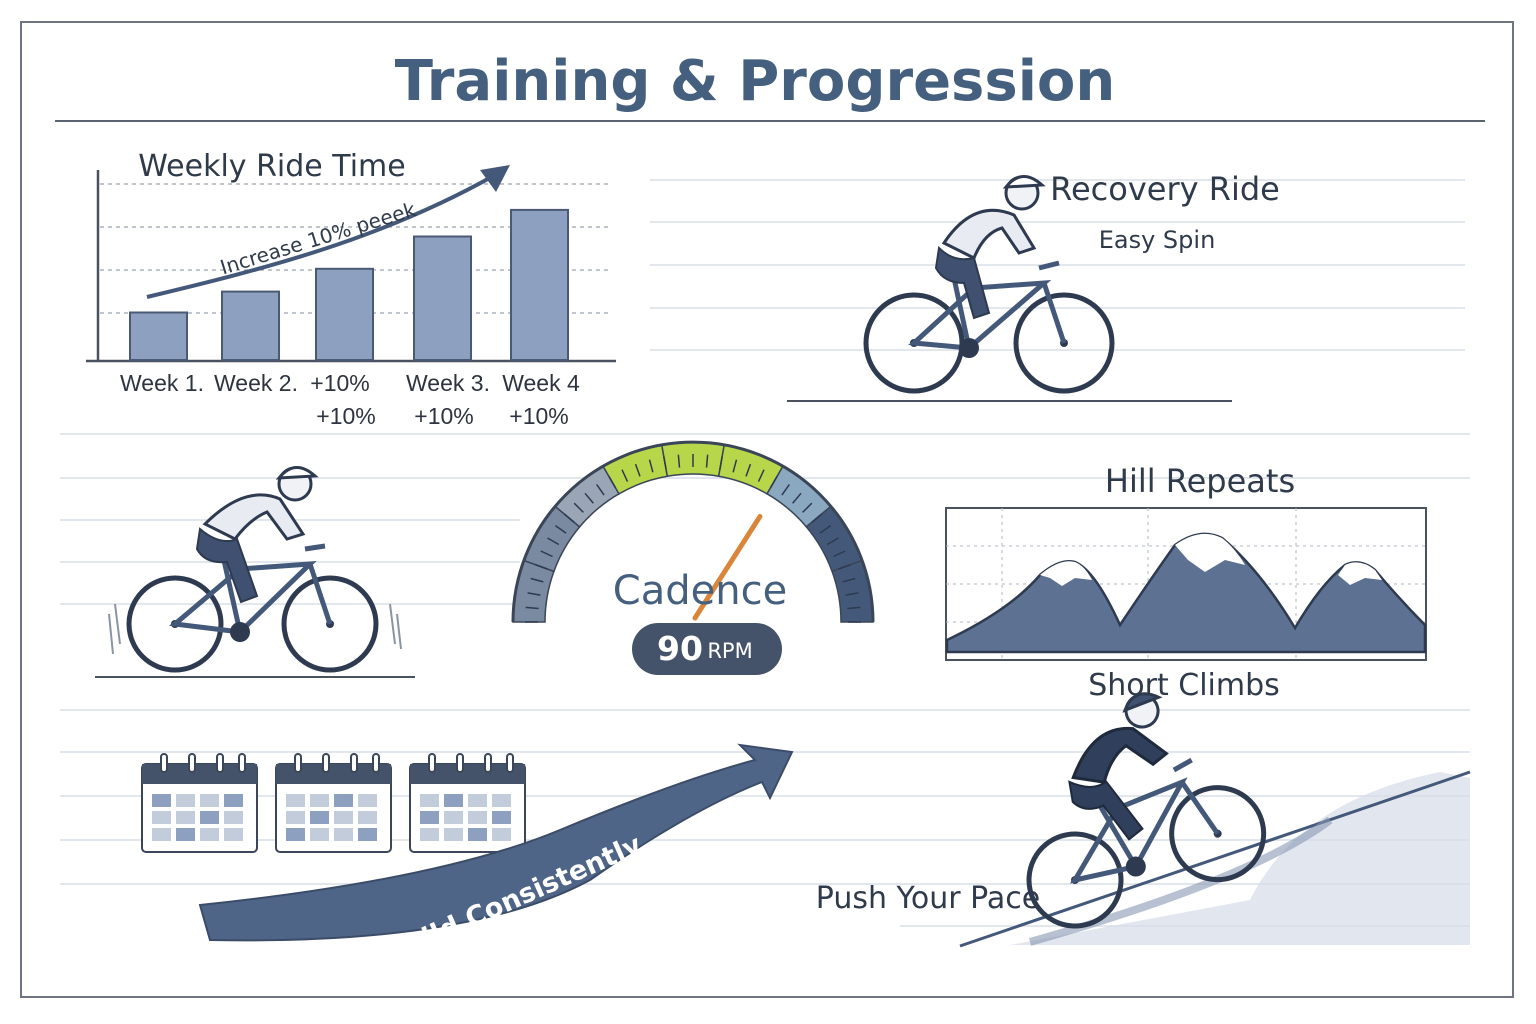 Image resolution: width=1536 pixels, height=1024 pixels. Describe the element at coordinates (729, 651) in the screenshot. I see `cadence-unit: RPM` at that location.